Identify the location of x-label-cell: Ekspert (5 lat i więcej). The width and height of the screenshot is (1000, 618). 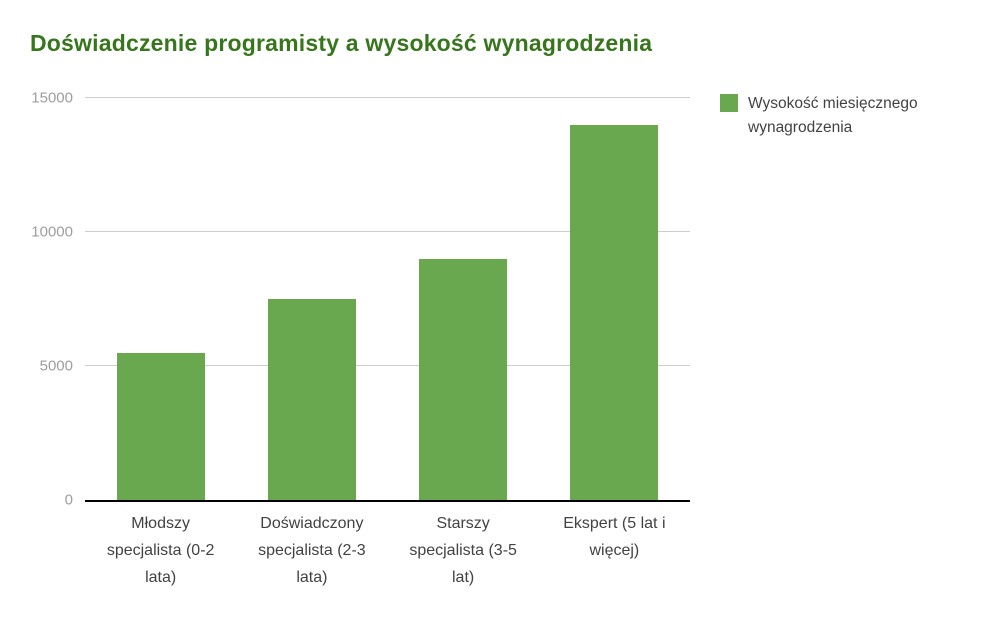
(614, 550).